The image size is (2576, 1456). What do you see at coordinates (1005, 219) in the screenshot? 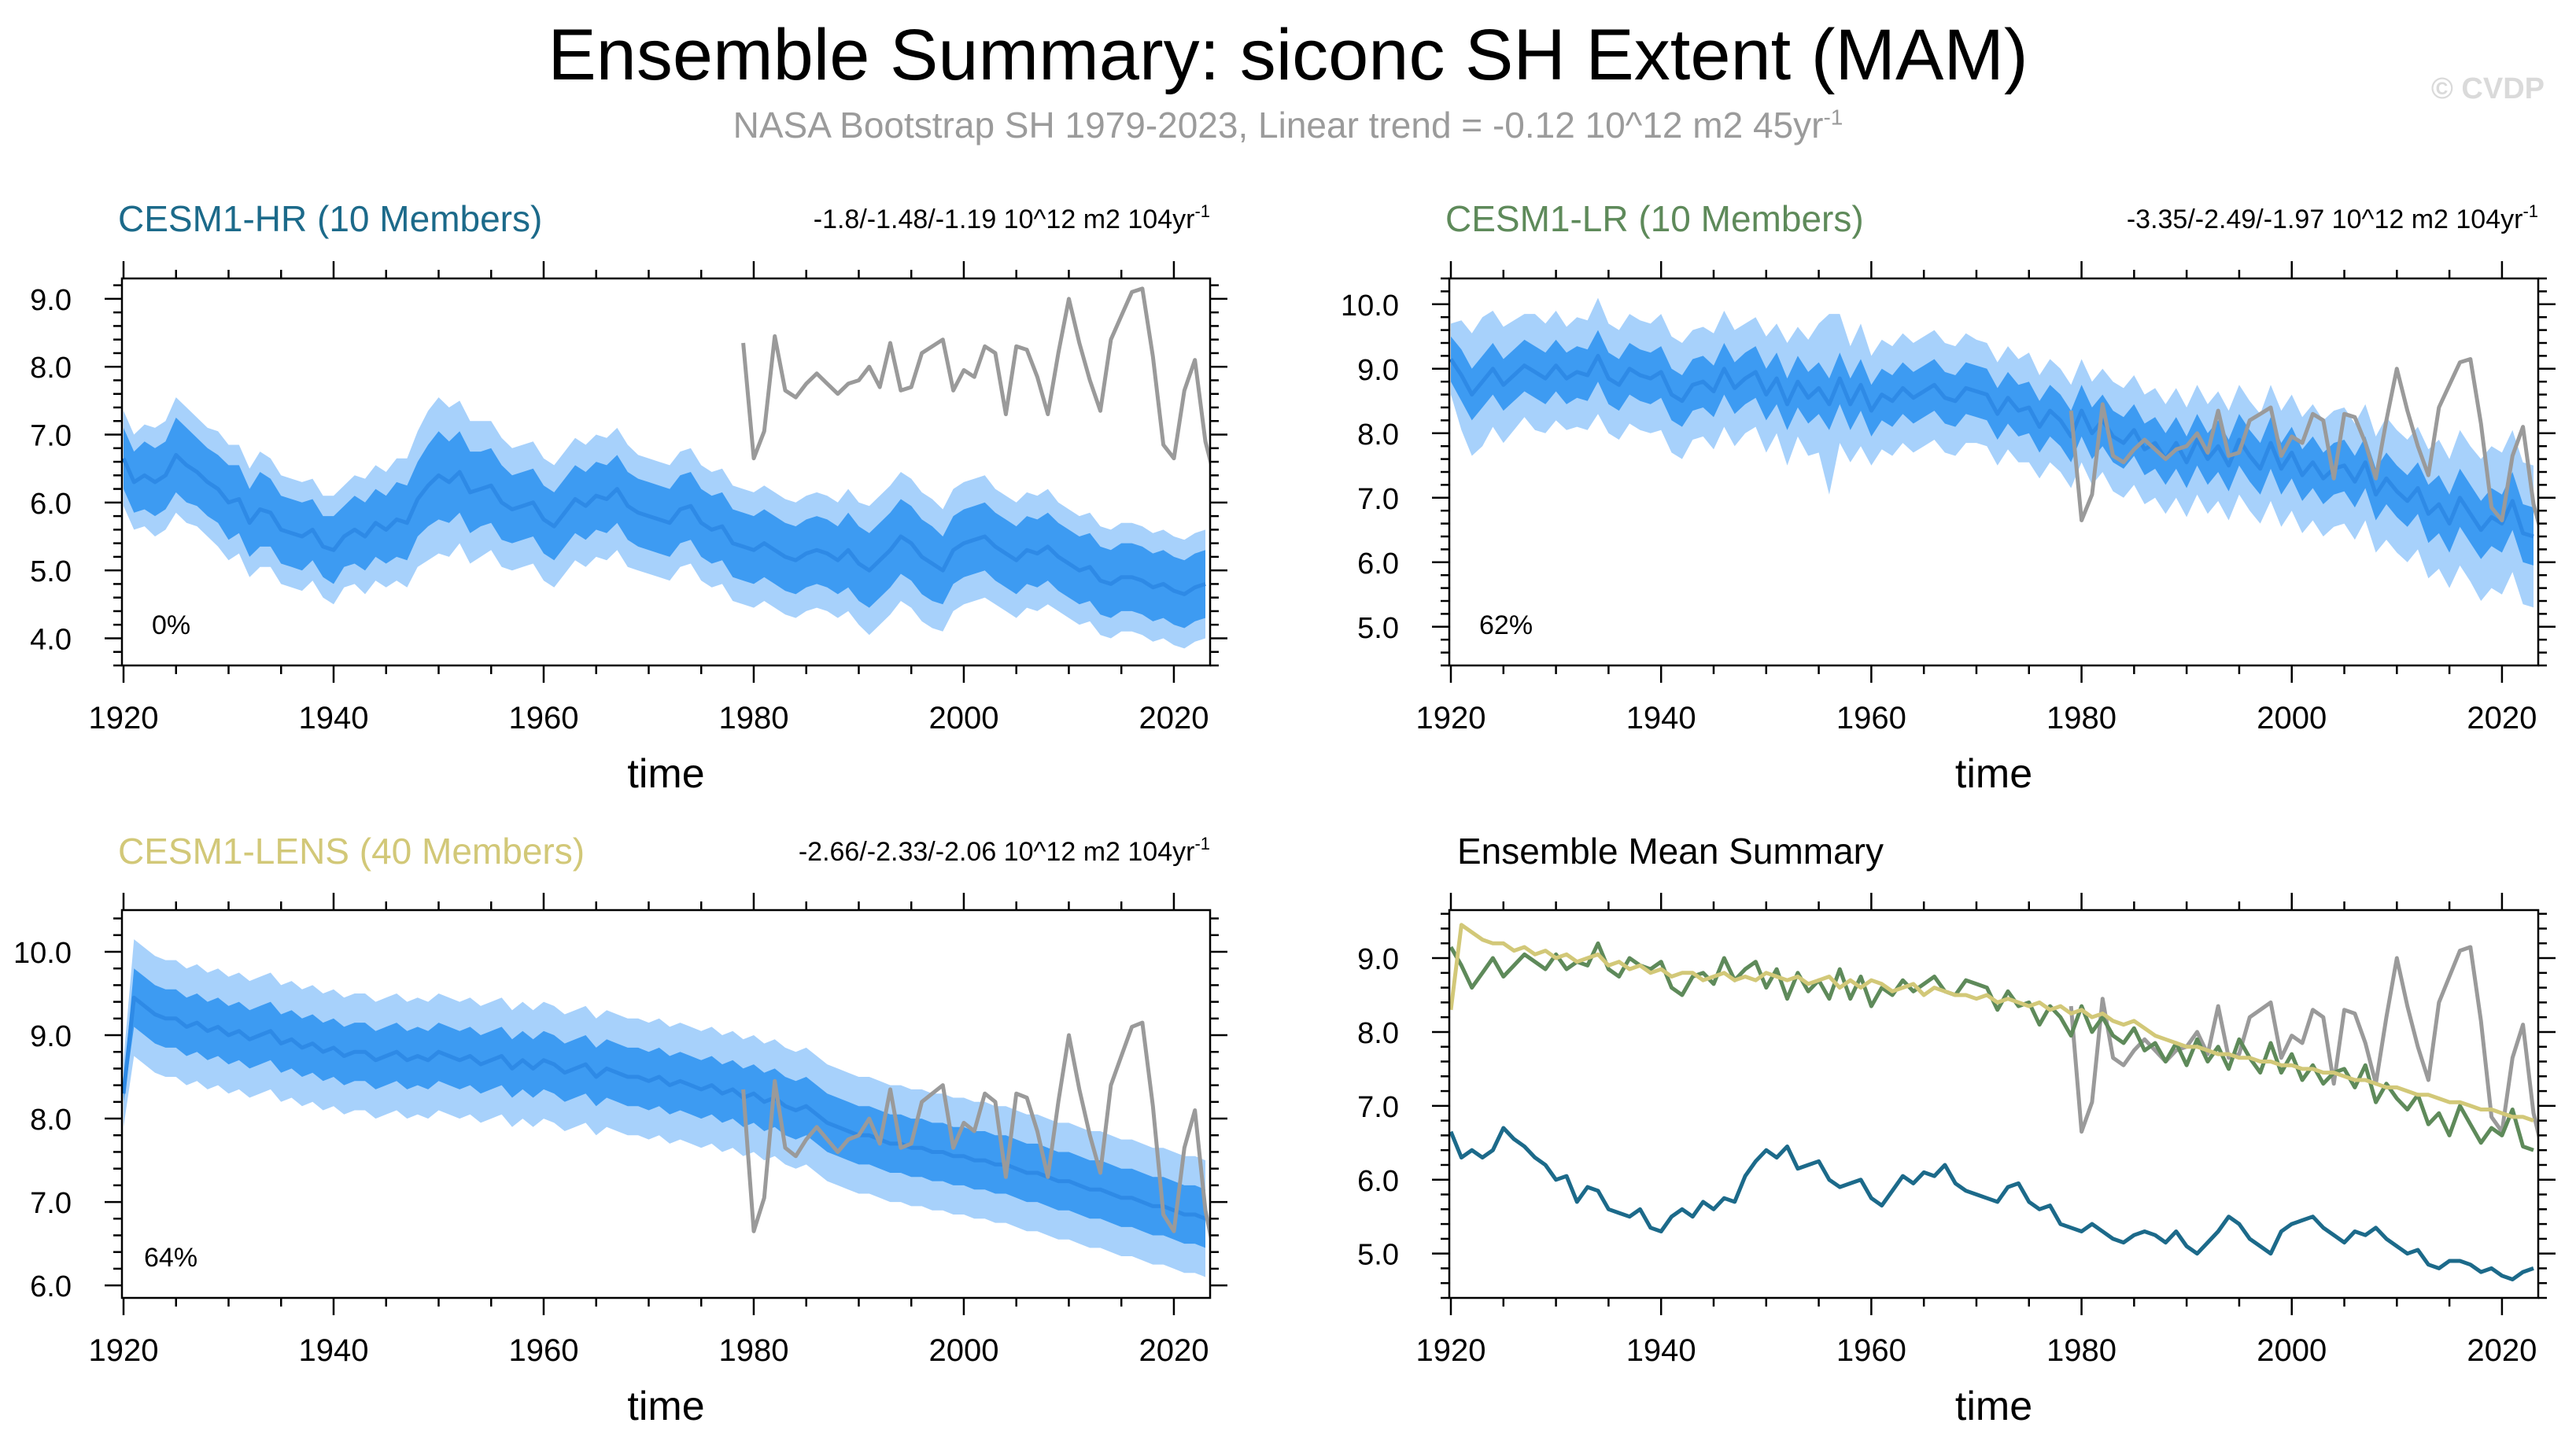
I see `trend-text: -1.8/-1.48/-1.19 10^12 m2 104yr` at bounding box center [1005, 219].